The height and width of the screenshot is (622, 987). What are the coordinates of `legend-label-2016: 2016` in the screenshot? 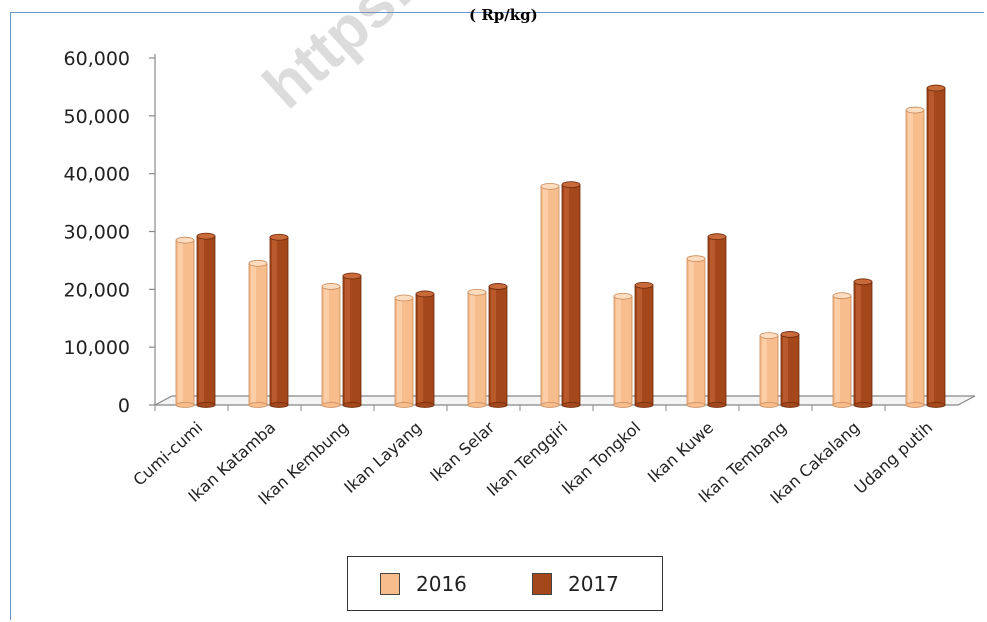 It's located at (441, 584).